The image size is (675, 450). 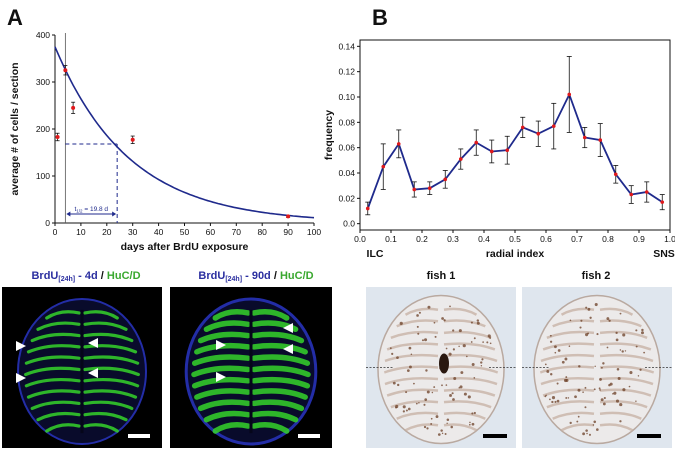 I want to click on chart-b-ytick-label: 0.06, so click(x=346, y=148).